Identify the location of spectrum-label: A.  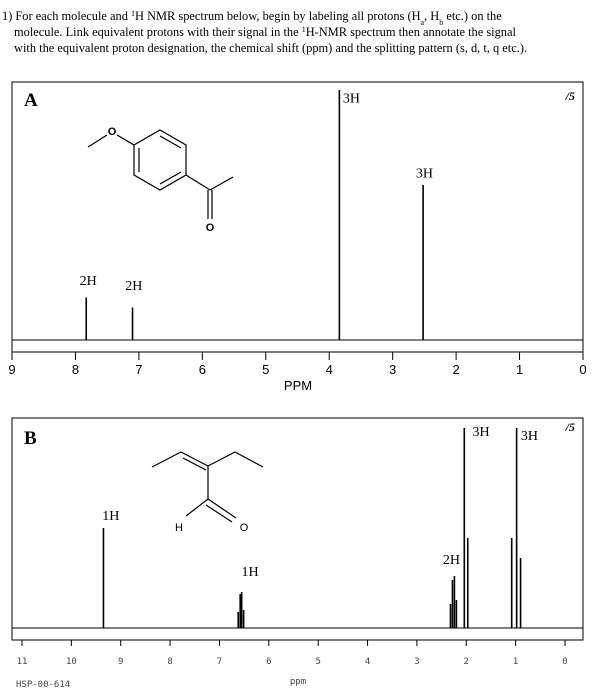
(31, 100).